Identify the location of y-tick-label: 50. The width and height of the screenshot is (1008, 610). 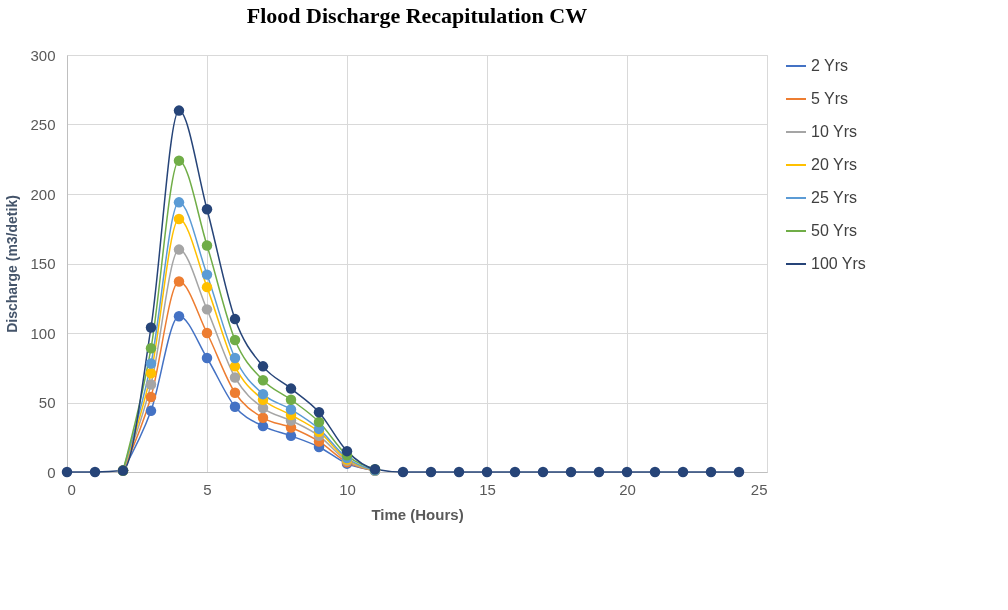
(47, 402).